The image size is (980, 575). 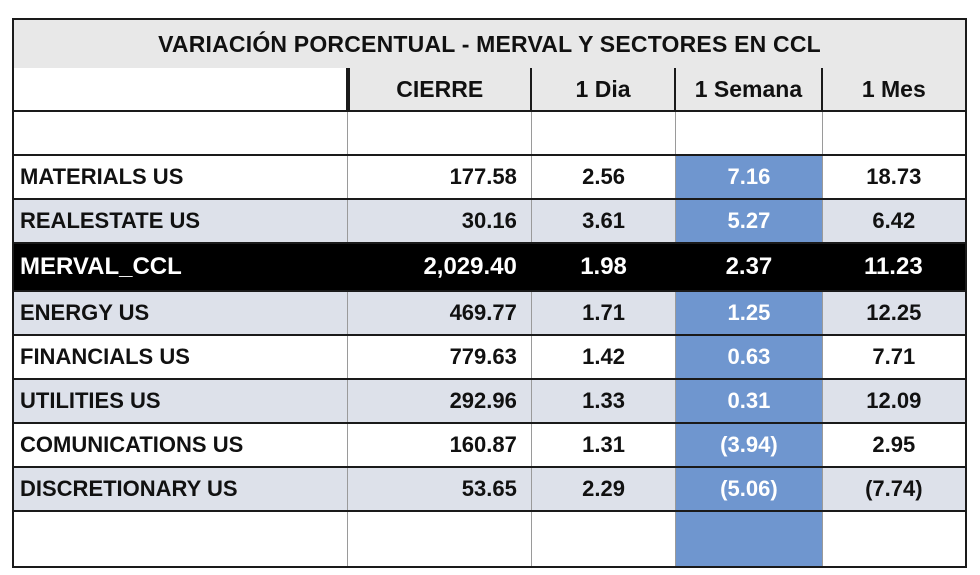 What do you see at coordinates (181, 445) in the screenshot?
I see `row-name: COMUNICATIONS US` at bounding box center [181, 445].